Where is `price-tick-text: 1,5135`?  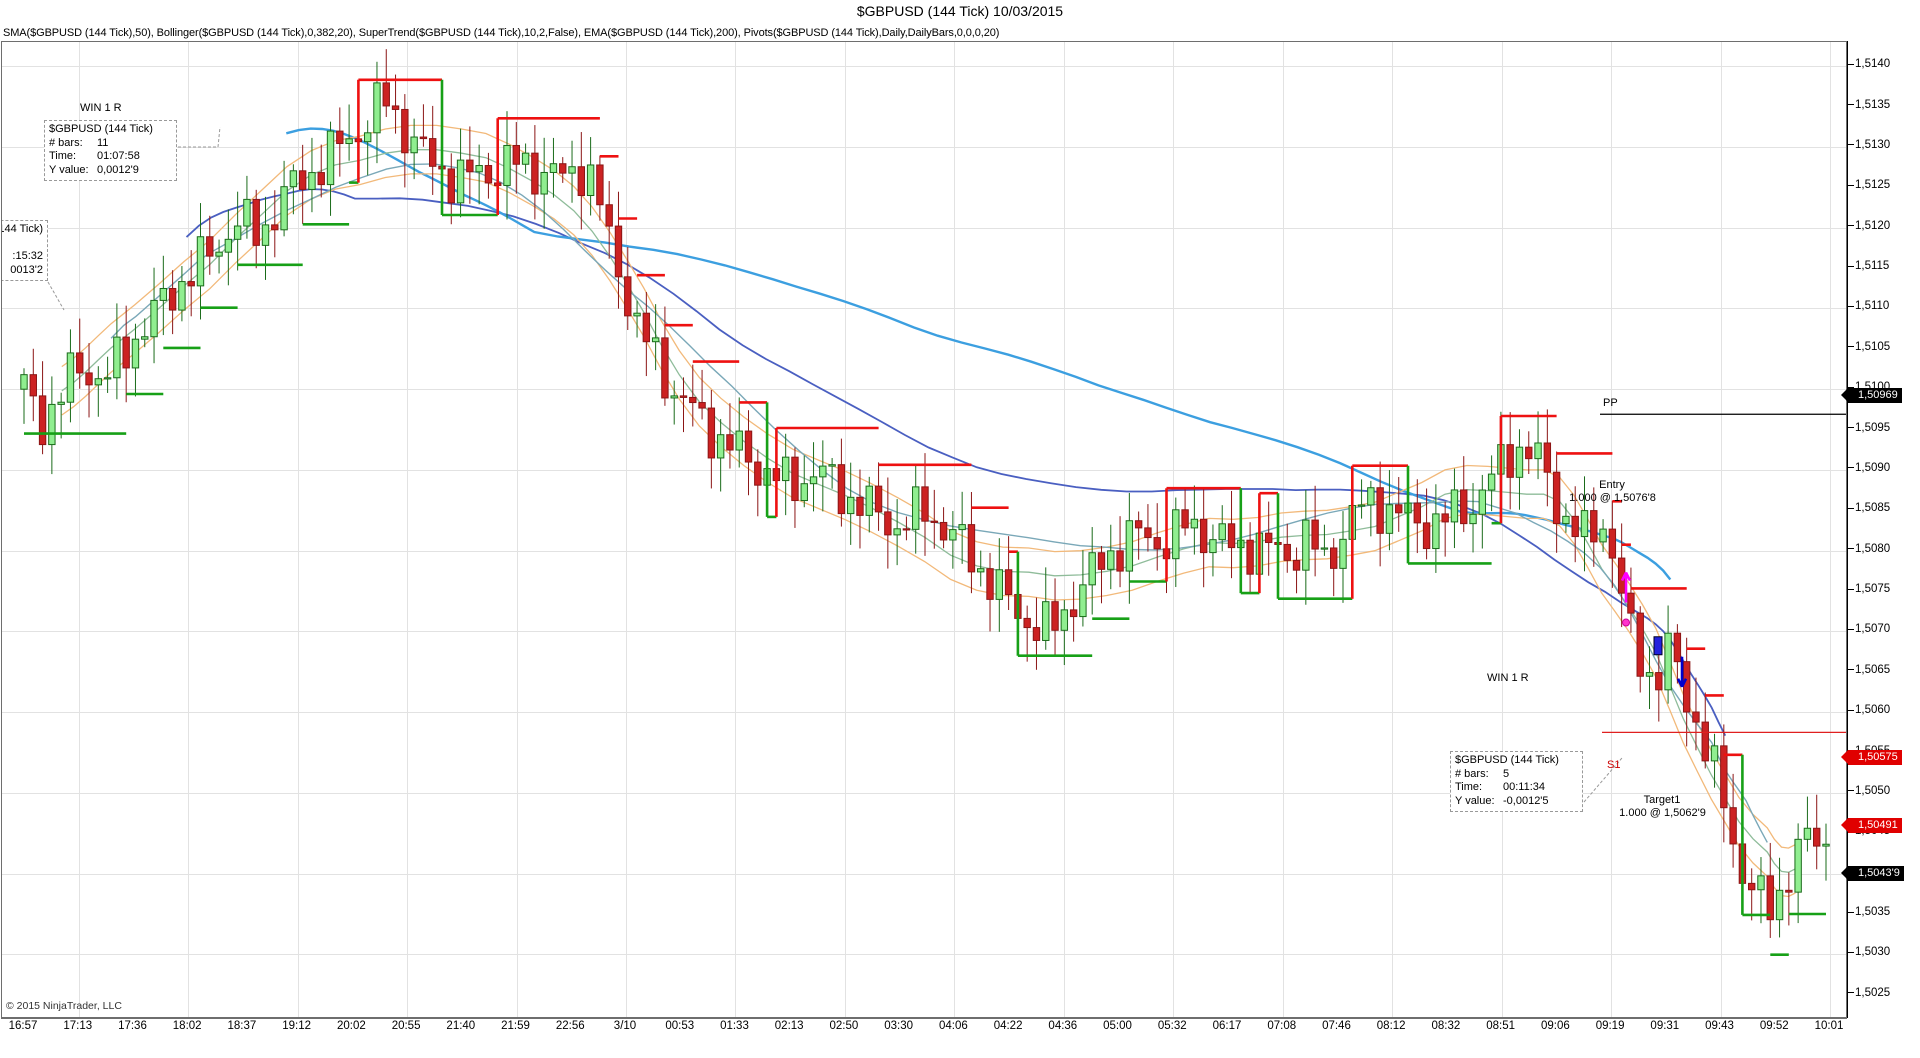
price-tick-text: 1,5135 is located at coordinates (1873, 104).